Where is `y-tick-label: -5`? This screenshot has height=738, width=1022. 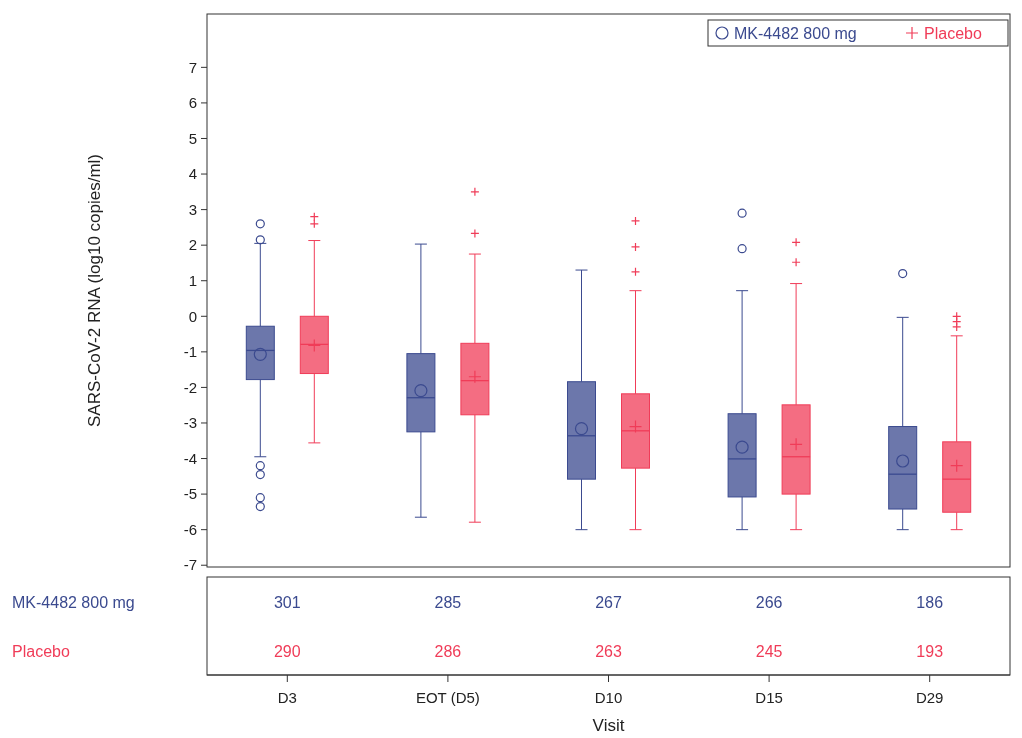
y-tick-label: -5 is located at coordinates (190, 494).